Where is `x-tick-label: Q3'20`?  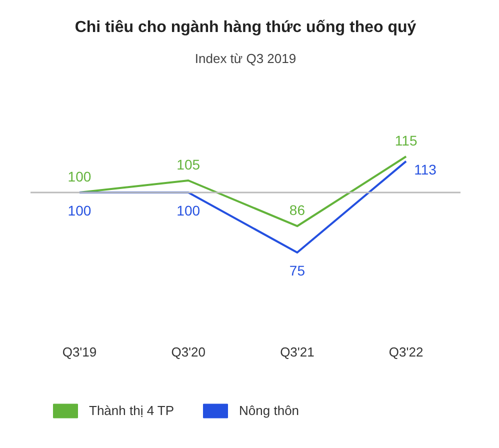 x-tick-label: Q3'20 is located at coordinates (188, 352).